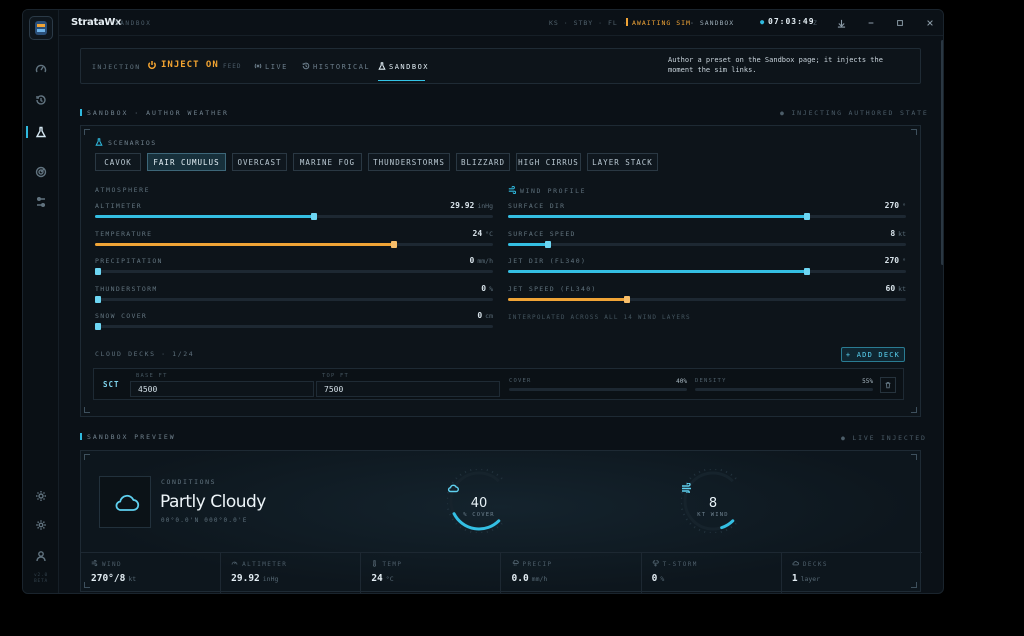 The width and height of the screenshot is (1024, 636). I want to click on top-input: 7500, so click(408, 389).